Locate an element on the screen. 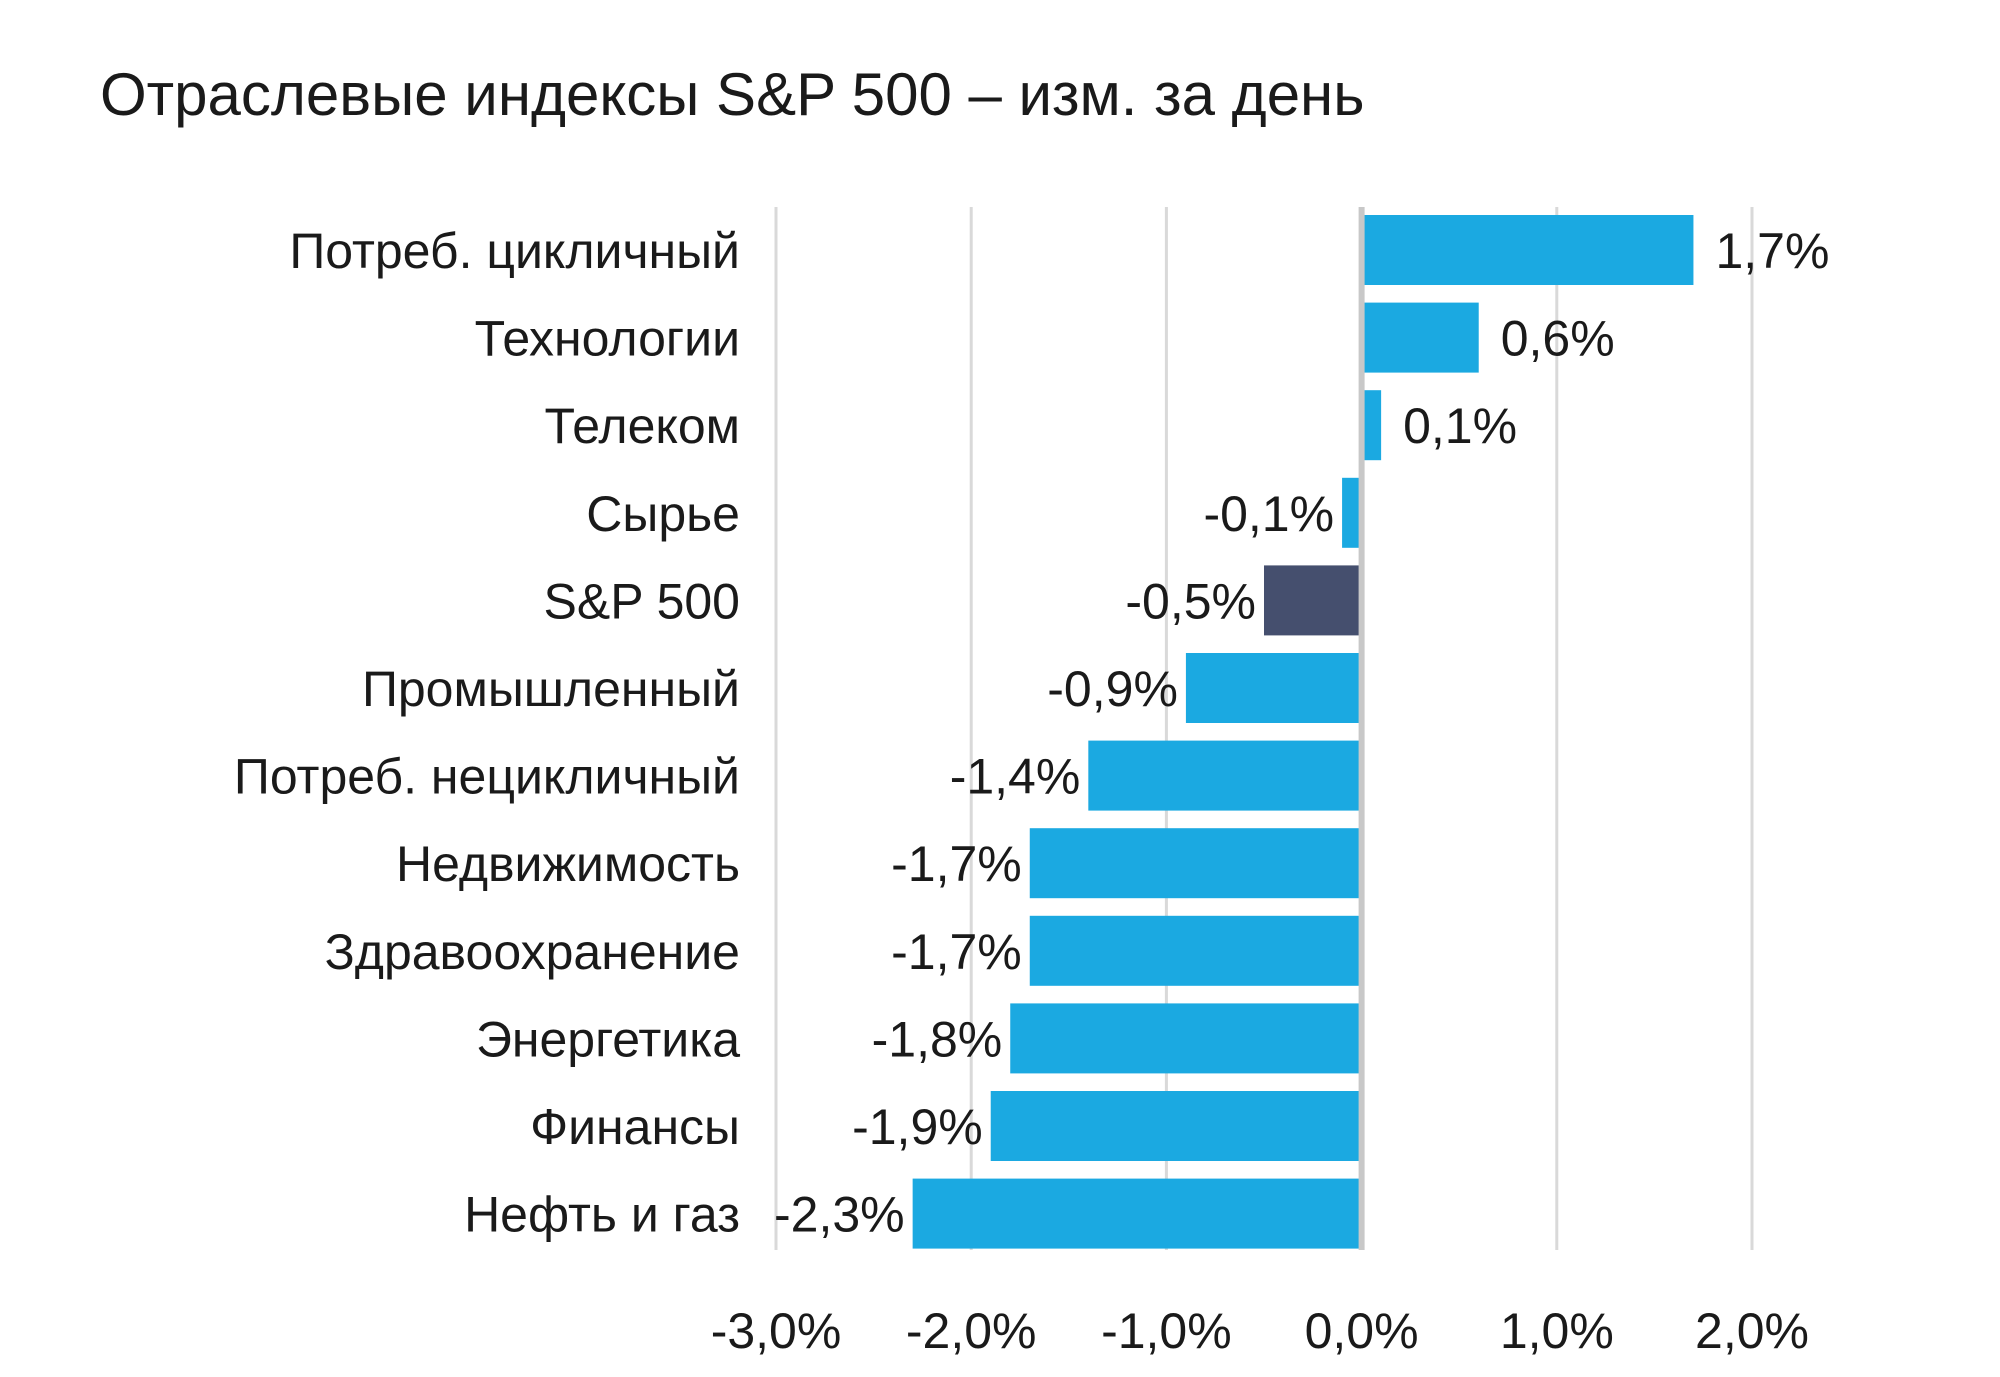 This screenshot has width=2000, height=1377. category-label: S&P 500 is located at coordinates (642, 601).